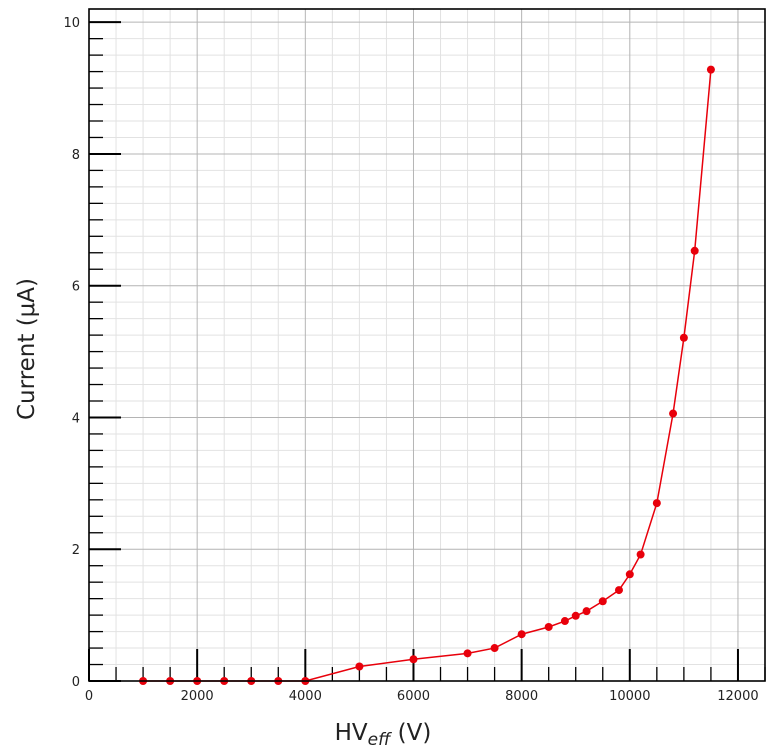 This screenshot has height=748, width=767. What do you see at coordinates (629, 696) in the screenshot?
I see `x-tick-label: 10000` at bounding box center [629, 696].